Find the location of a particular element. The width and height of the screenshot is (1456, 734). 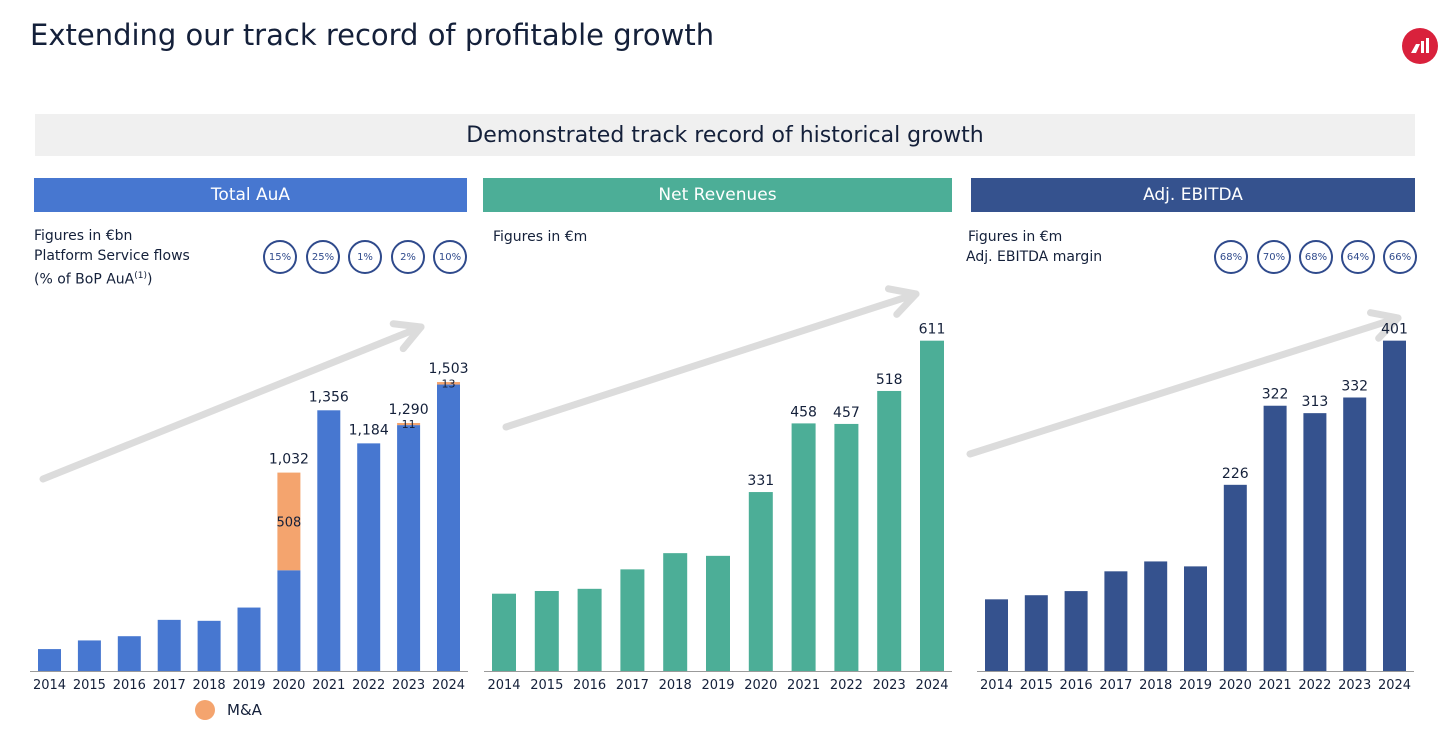

legend-ma-label: M&A is located at coordinates (244, 710).